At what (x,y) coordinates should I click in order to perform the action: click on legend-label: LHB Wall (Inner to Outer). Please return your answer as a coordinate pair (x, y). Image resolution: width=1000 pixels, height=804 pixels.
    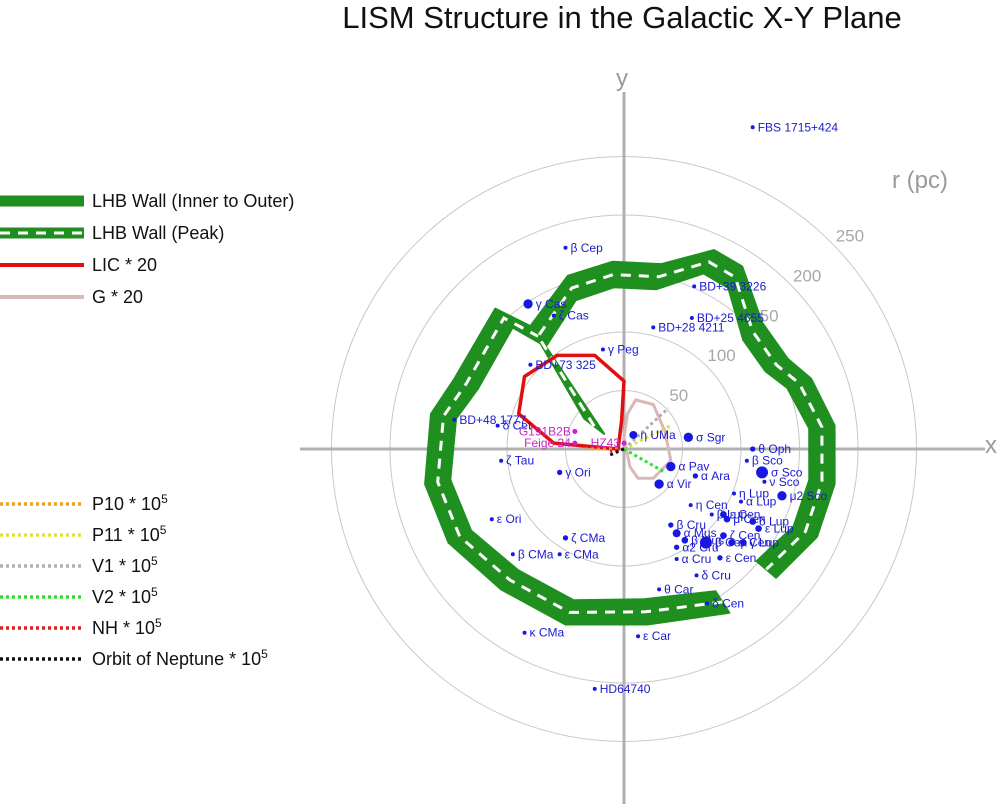
    Looking at the image, I should click on (193, 201).